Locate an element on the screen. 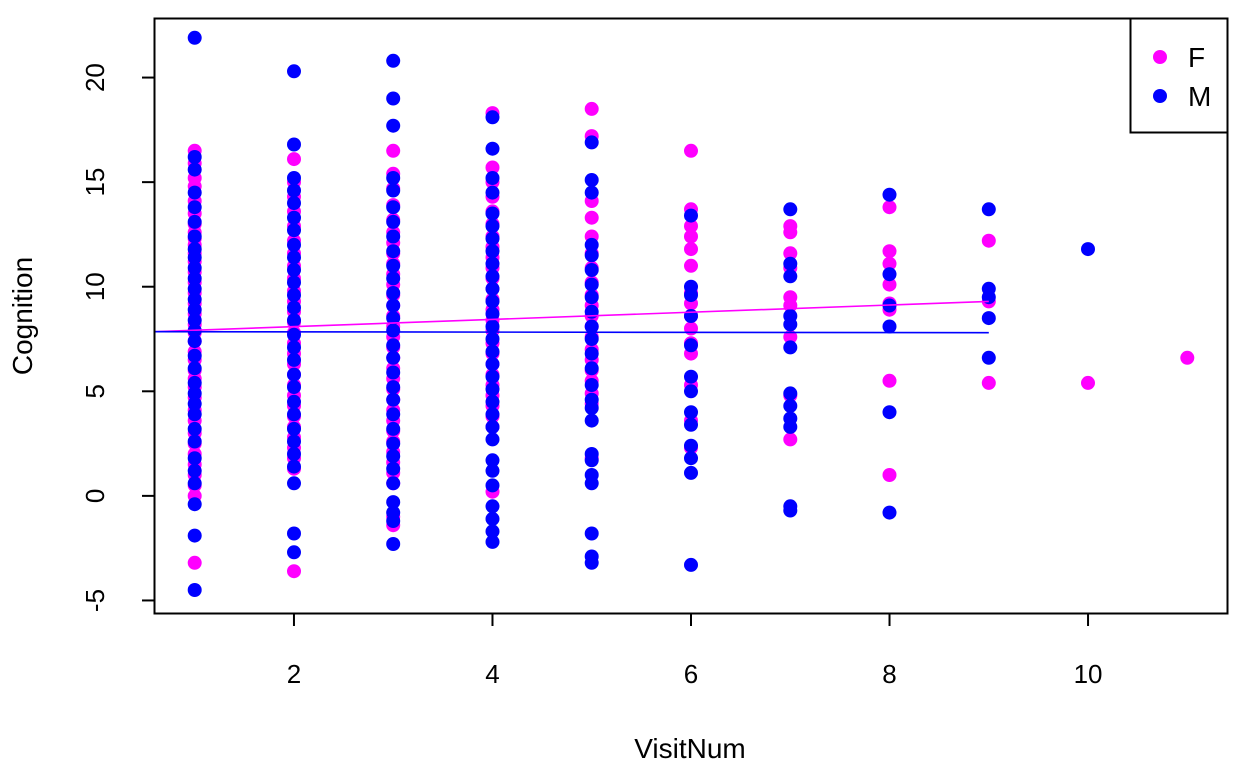 This screenshot has width=1248, height=768. x-tick-label-4: 4 is located at coordinates (492, 674).